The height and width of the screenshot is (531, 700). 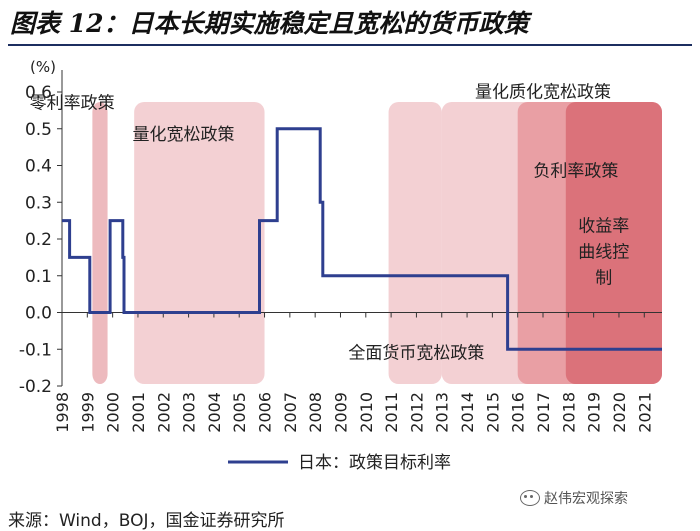 What do you see at coordinates (543, 412) in the screenshot?
I see `x-tick-label-19: 2017` at bounding box center [543, 412].